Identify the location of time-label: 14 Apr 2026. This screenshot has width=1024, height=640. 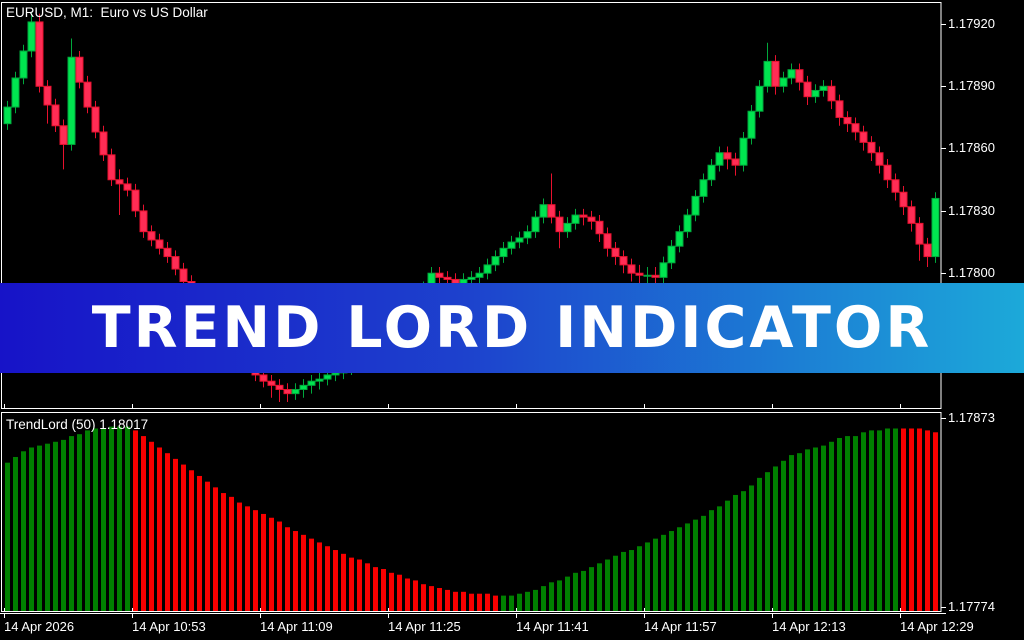
(39, 626).